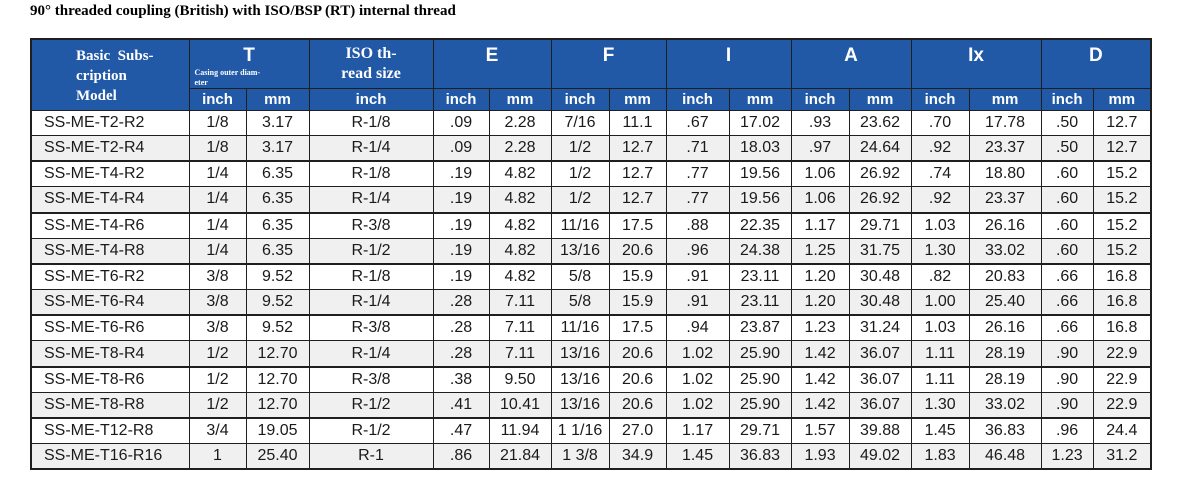  What do you see at coordinates (217, 457) in the screenshot?
I see `value-cell: 1` at bounding box center [217, 457].